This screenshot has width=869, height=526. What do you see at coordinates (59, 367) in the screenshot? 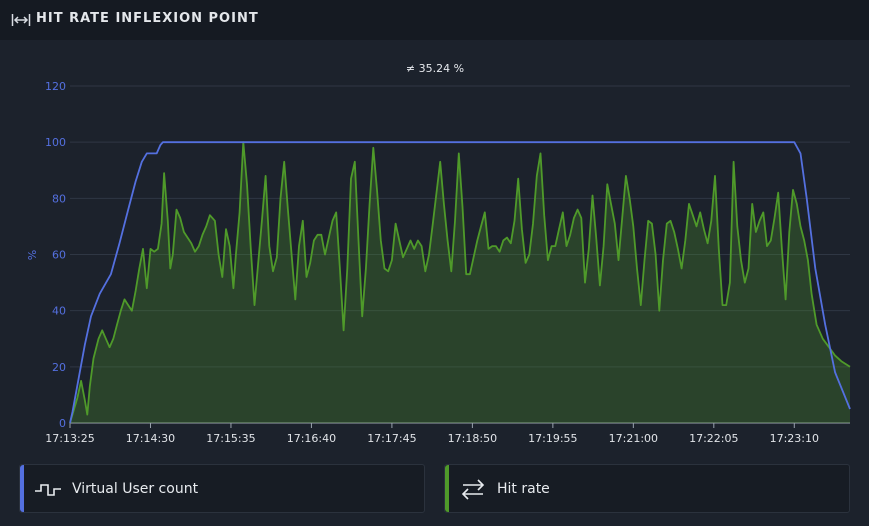
I see `y-tick-label: 20` at bounding box center [59, 367].